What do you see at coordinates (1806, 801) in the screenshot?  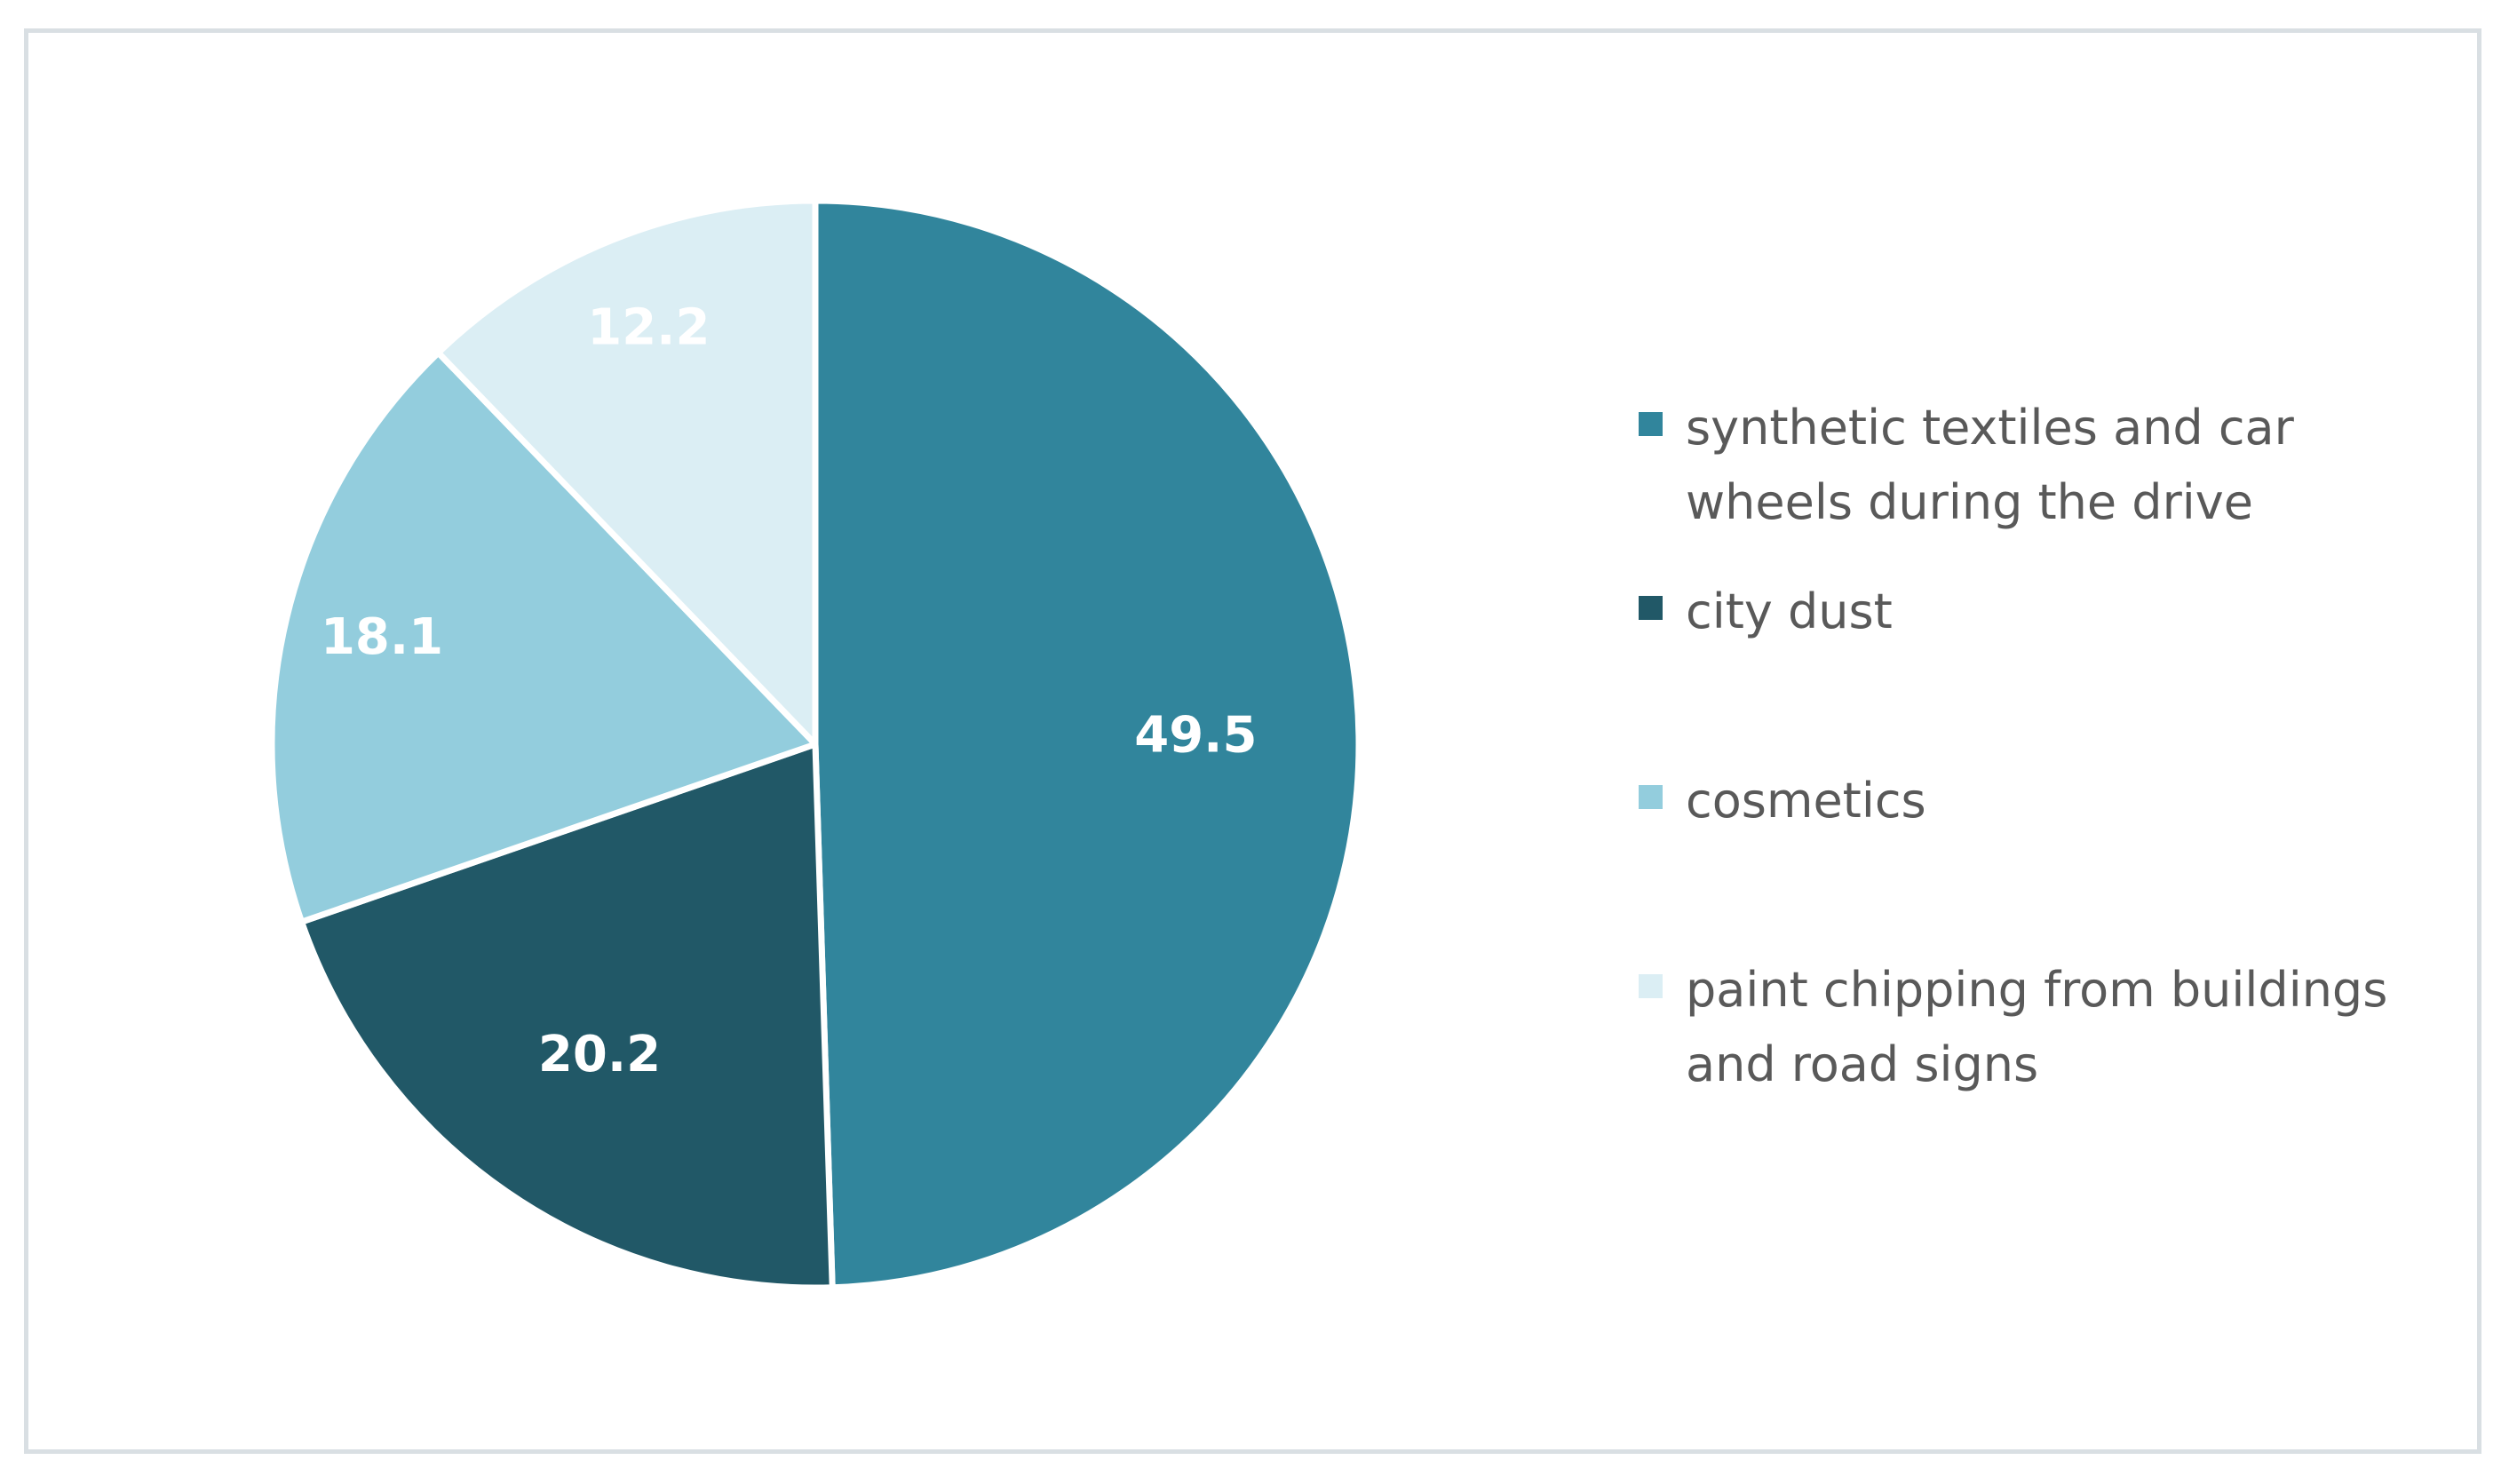 I see `legend-label-cosmetics: cosmetics` at bounding box center [1806, 801].